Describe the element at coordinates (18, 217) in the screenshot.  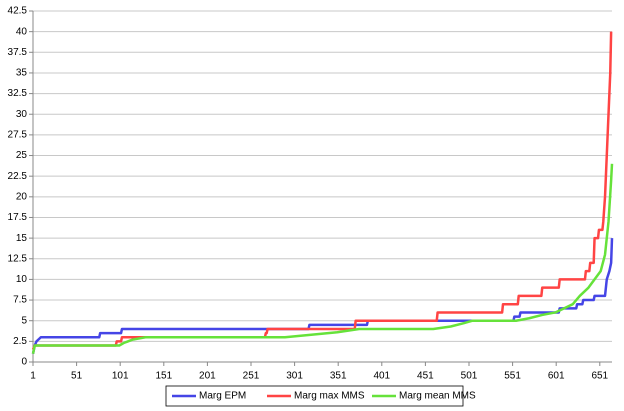
I see `y-tick-label: 17.5` at that location.